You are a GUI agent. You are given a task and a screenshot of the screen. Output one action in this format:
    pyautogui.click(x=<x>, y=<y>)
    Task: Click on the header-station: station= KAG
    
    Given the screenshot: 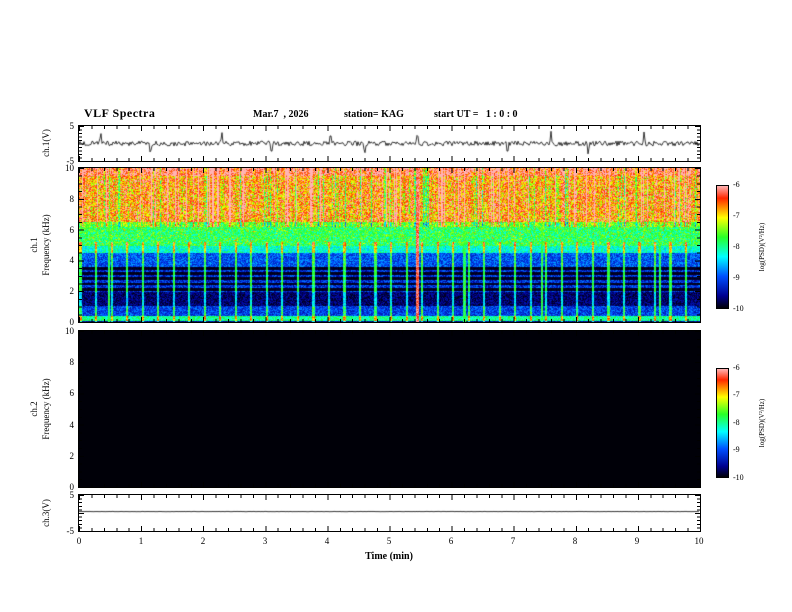 What is the action you would take?
    pyautogui.click(x=374, y=114)
    